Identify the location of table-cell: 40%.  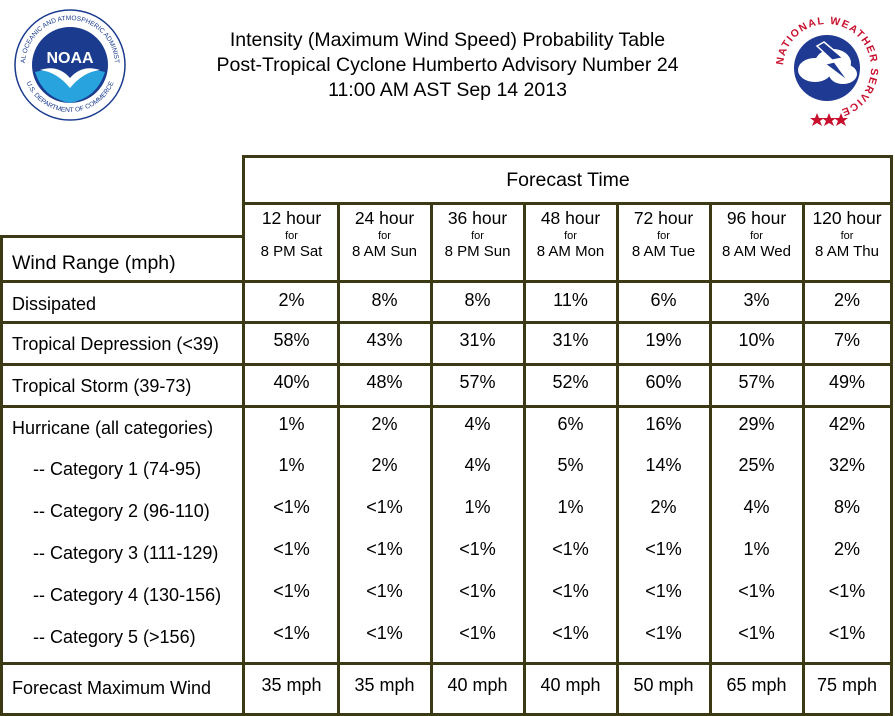
(291, 381).